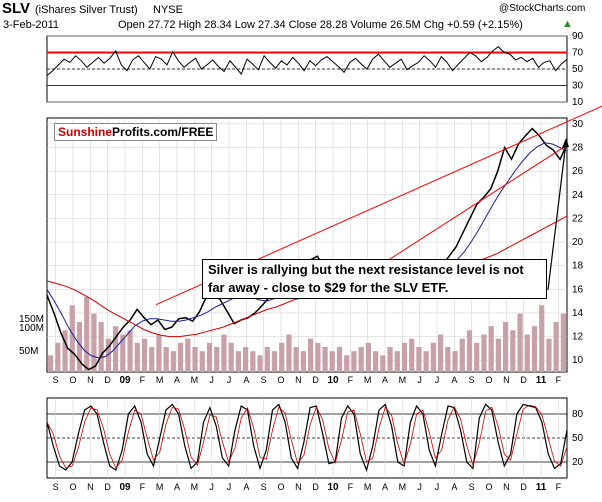 This screenshot has width=602, height=502. What do you see at coordinates (578, 266) in the screenshot?
I see `price-tick-label: 18` at bounding box center [578, 266].